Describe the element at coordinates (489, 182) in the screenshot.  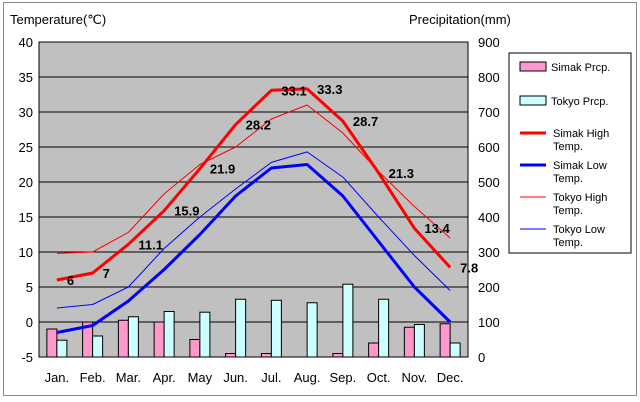
I see `y-right-tick-label: 500` at that location.